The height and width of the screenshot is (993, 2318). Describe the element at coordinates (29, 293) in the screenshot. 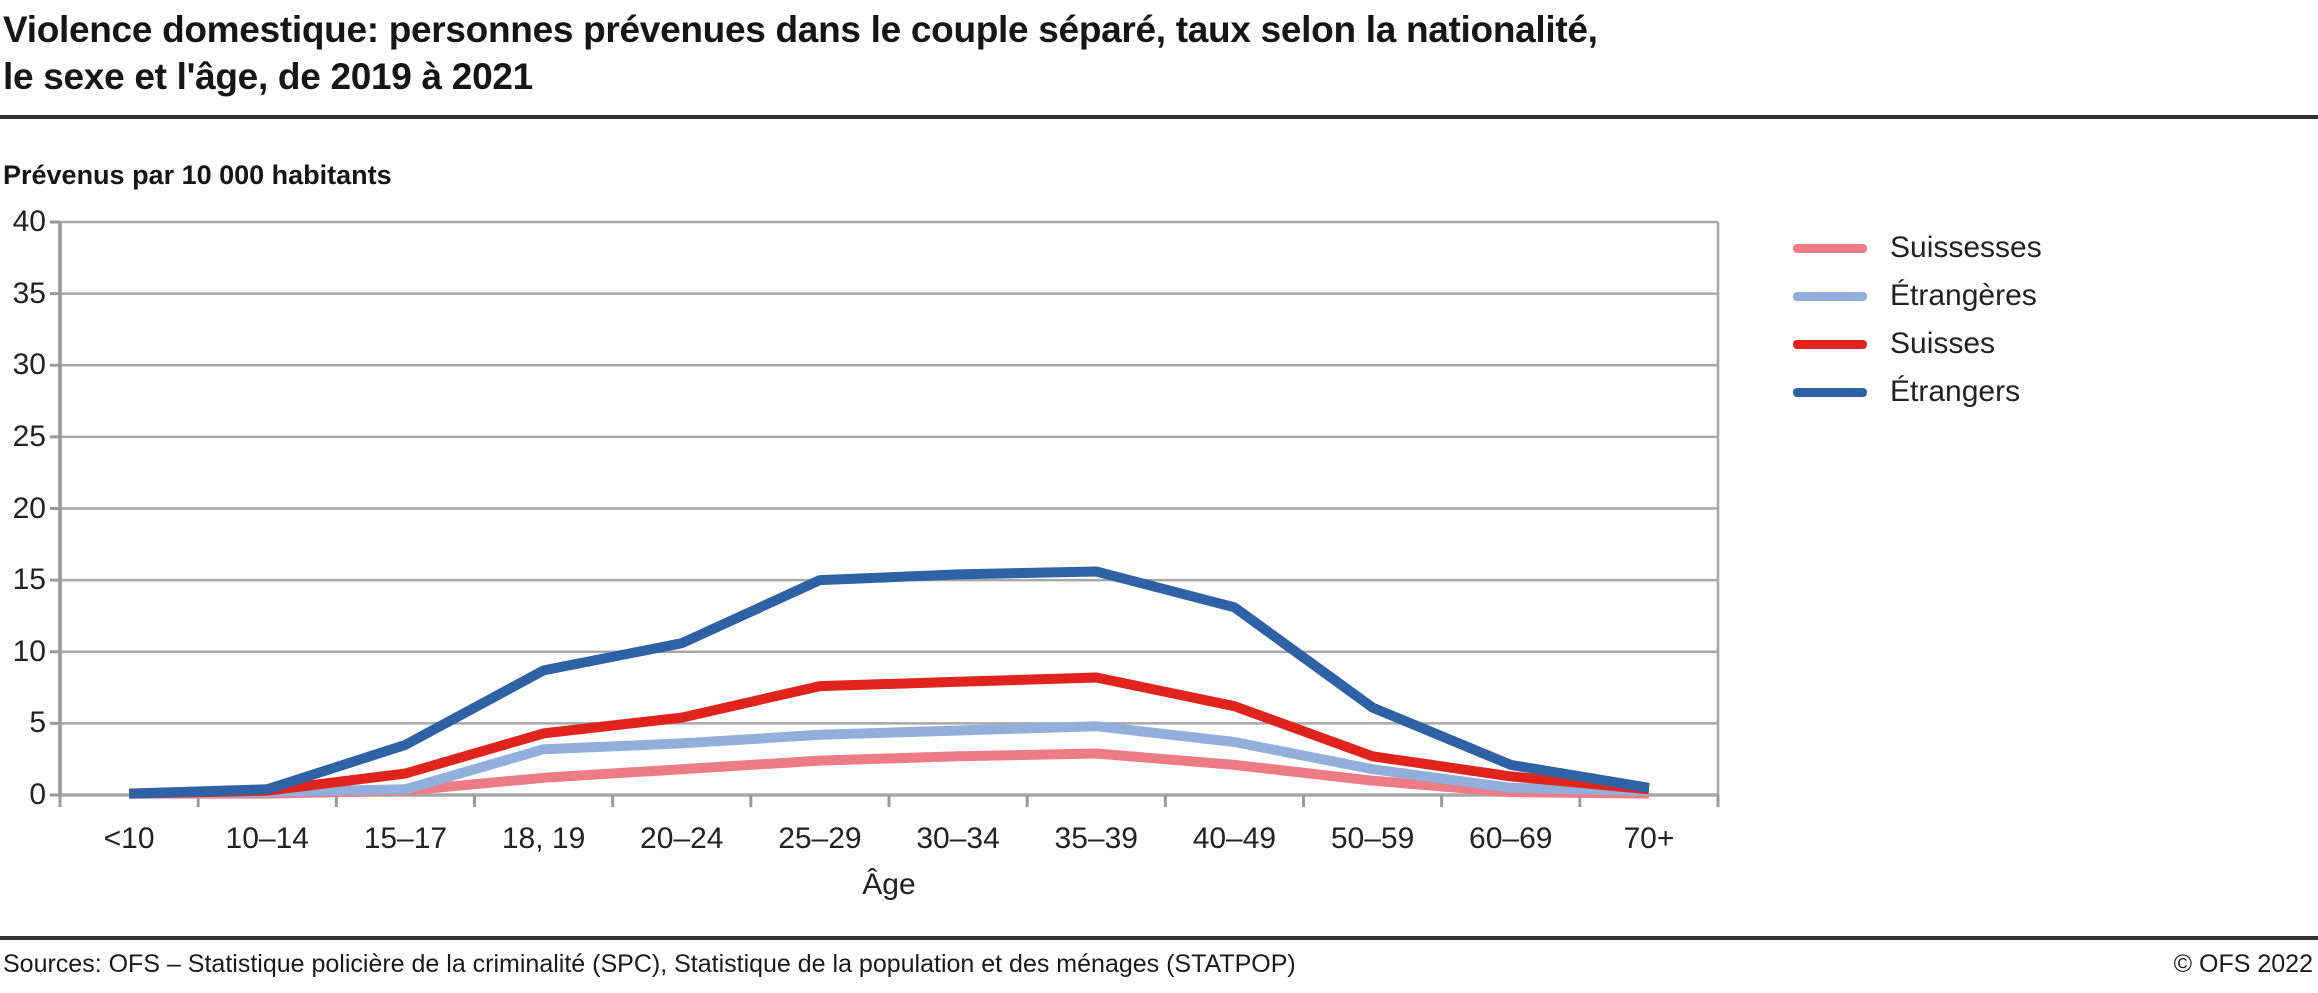

I see `y-tick-label: 35` at that location.